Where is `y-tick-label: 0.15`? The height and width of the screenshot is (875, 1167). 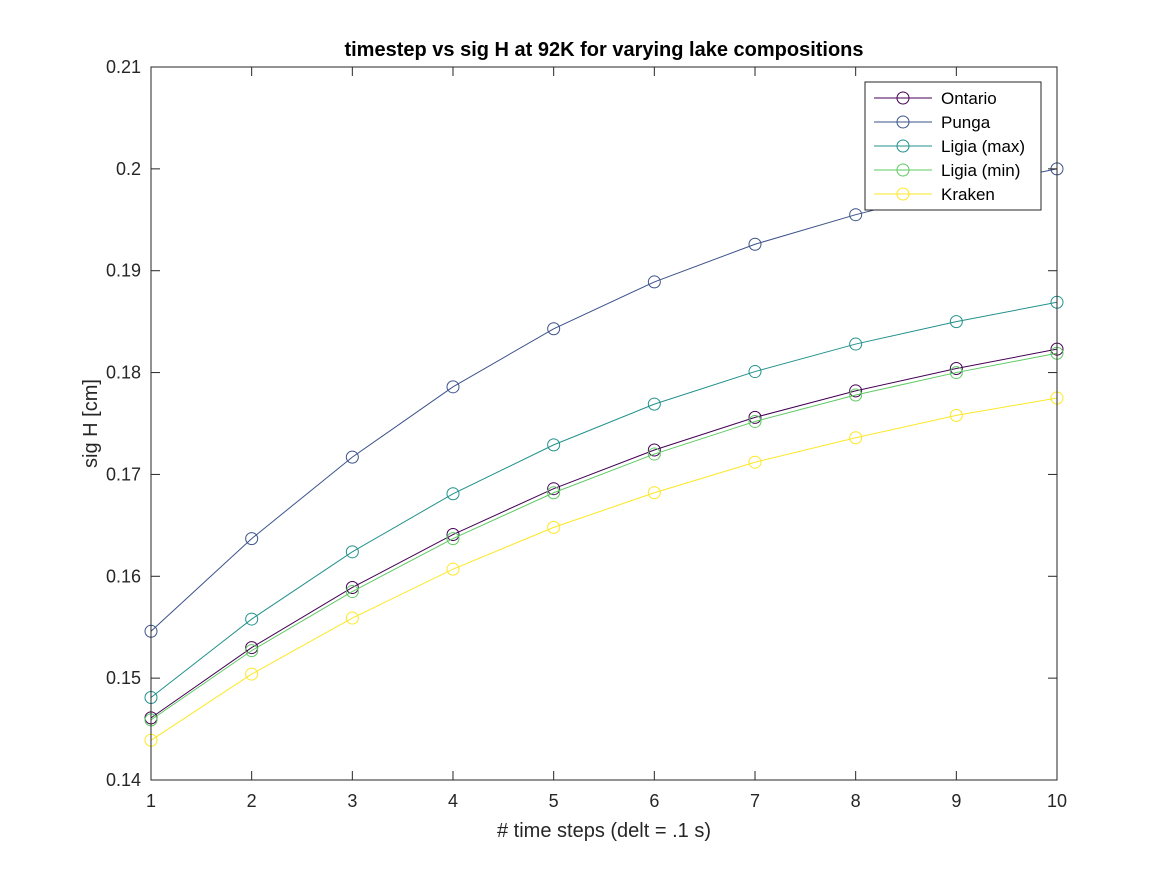 y-tick-label: 0.15 is located at coordinates (123, 678).